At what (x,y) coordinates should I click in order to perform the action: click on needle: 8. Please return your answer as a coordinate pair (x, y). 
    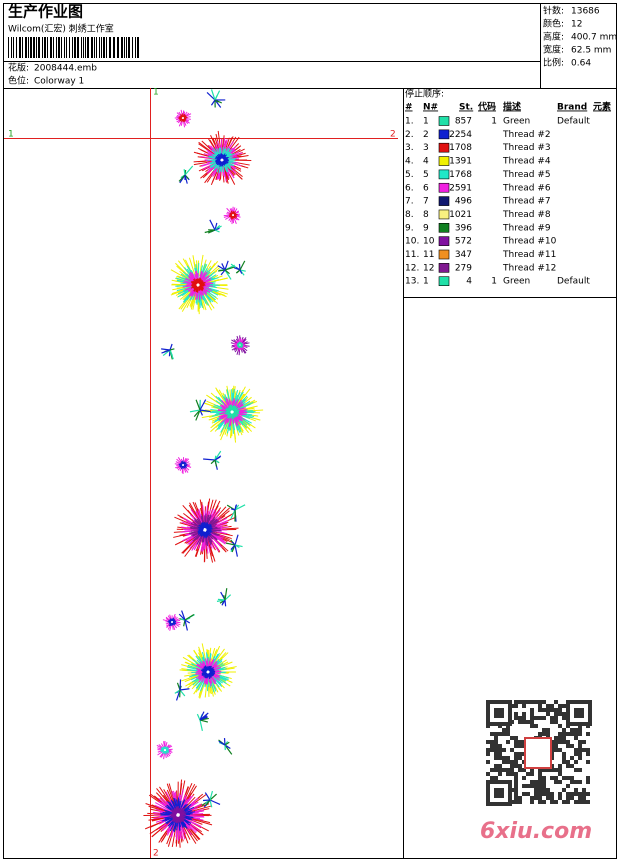
    Looking at the image, I should click on (426, 215).